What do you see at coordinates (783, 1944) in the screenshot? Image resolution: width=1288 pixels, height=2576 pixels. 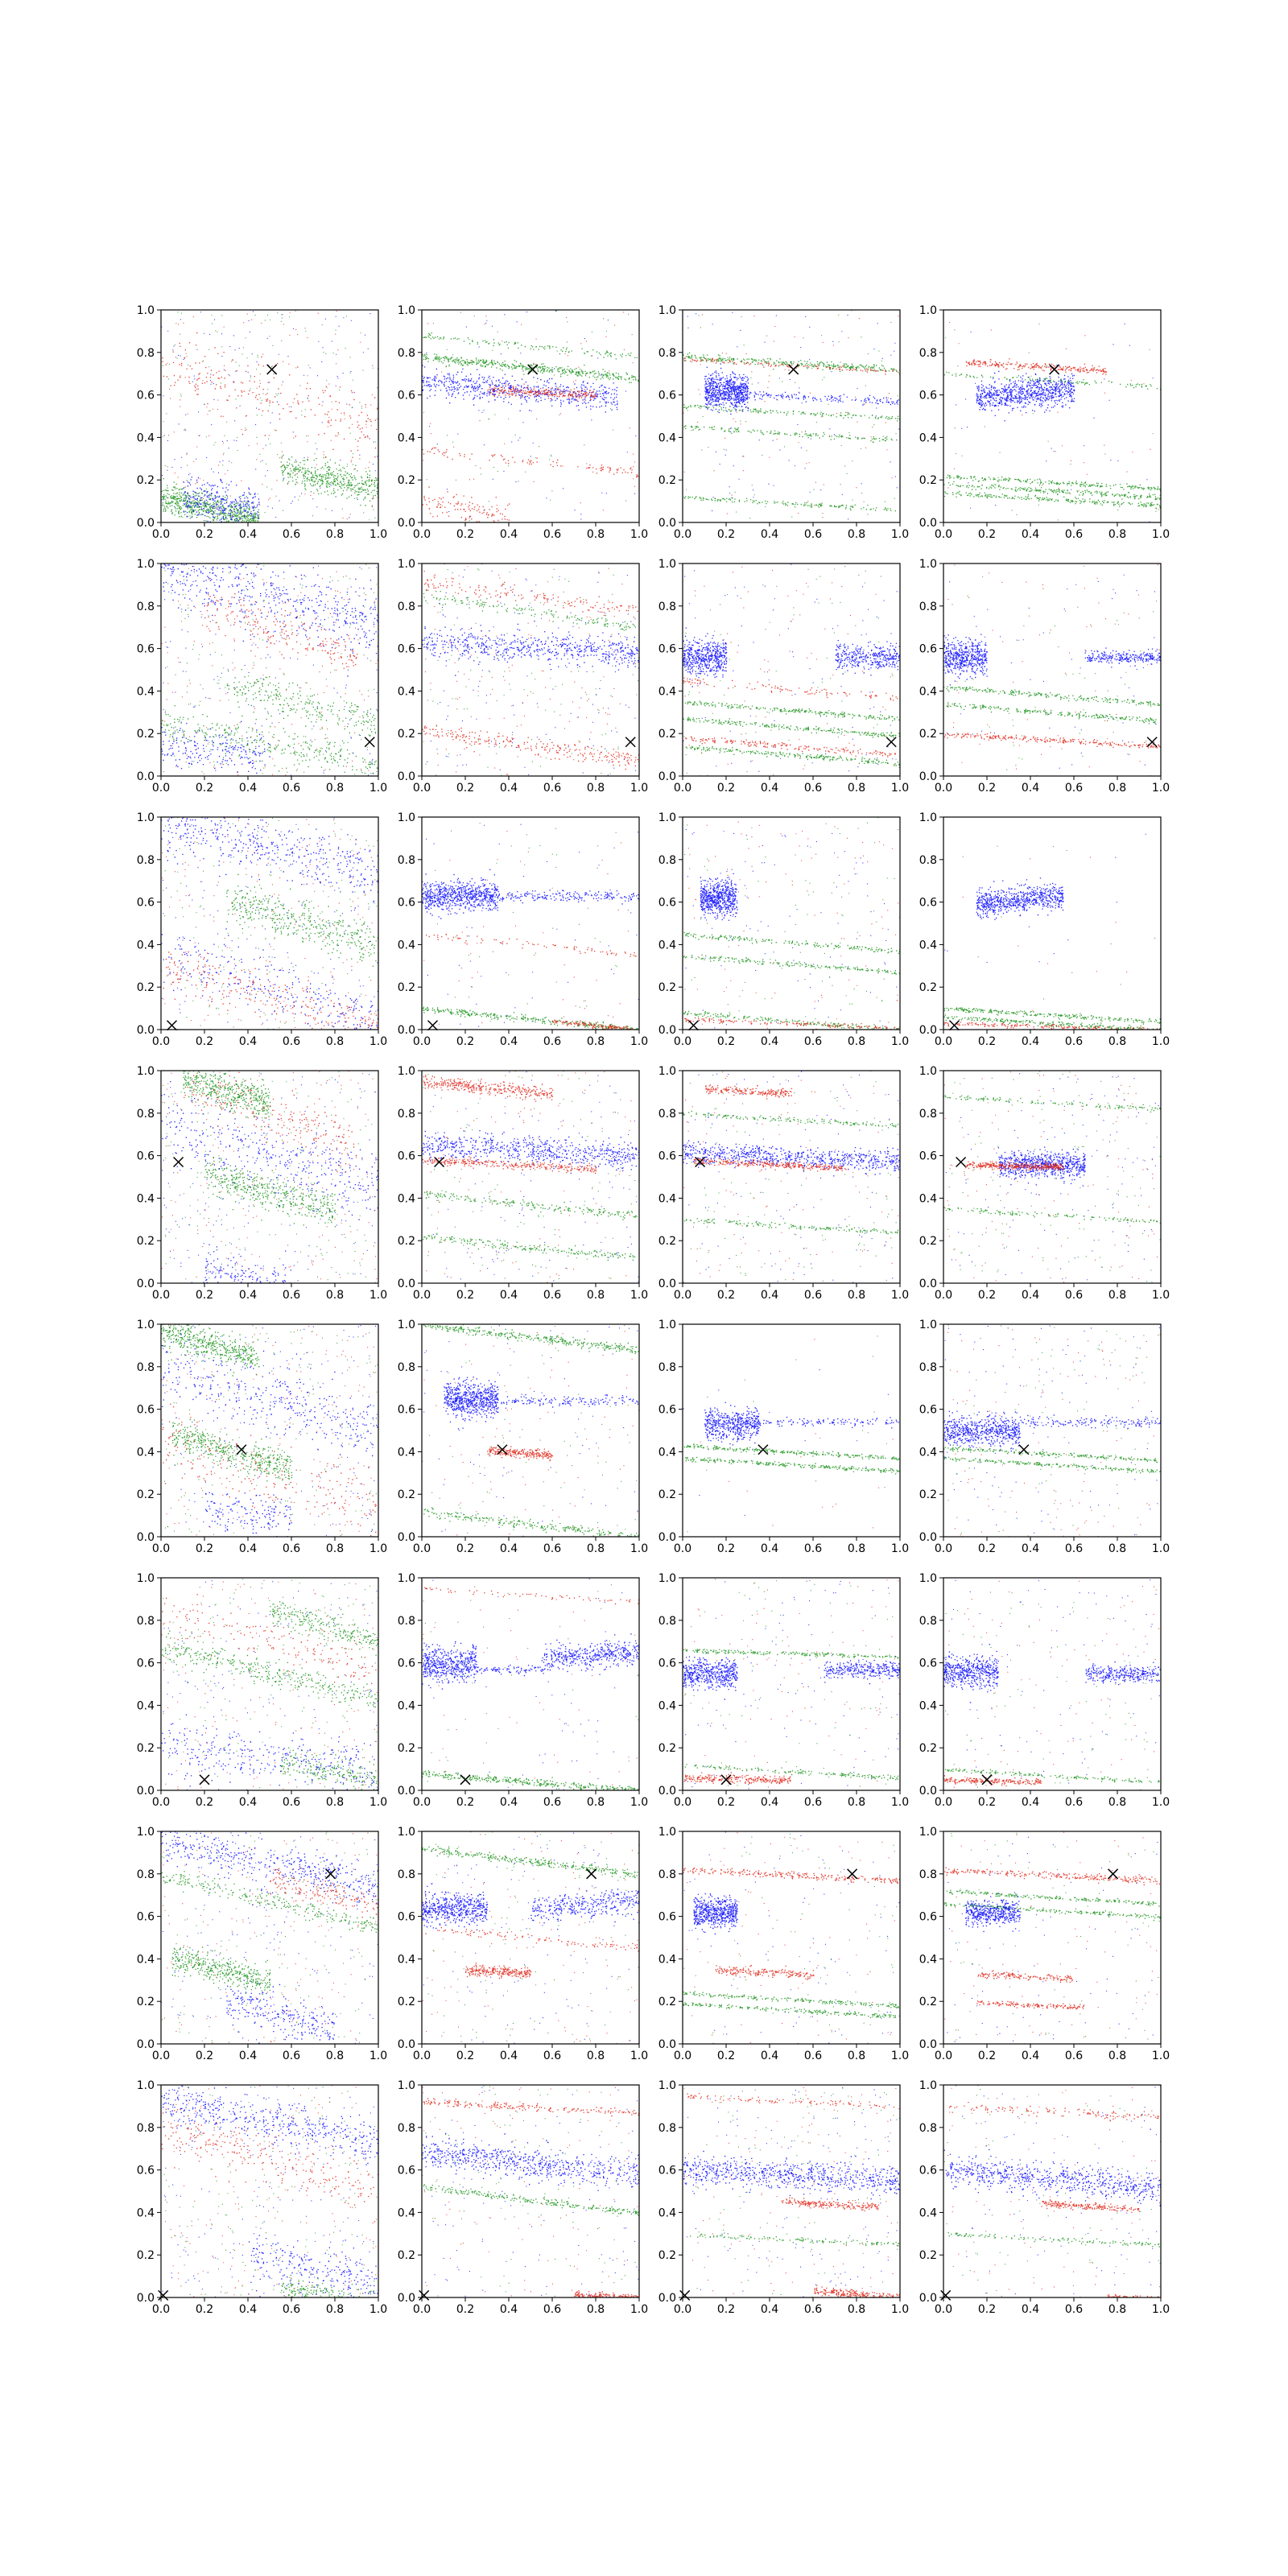 I see `panel-r6-c2: 0.0 0.2 0.4 0.6 0.8 1.0 0.0 0.2 0.4 0.6 0.8 1.0` at bounding box center [783, 1944].